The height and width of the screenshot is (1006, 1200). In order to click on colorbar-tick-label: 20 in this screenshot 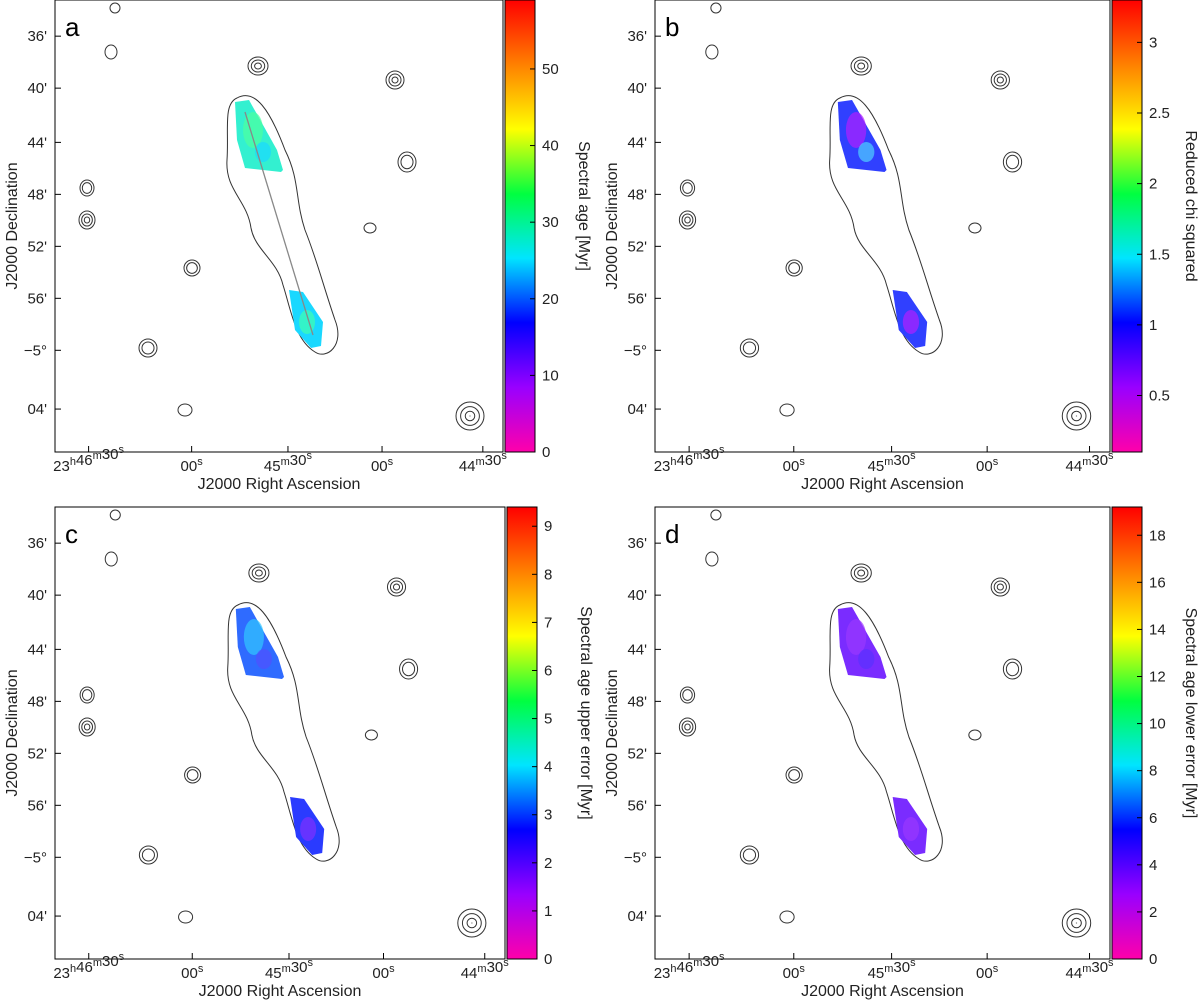, I will do `click(550, 299)`.